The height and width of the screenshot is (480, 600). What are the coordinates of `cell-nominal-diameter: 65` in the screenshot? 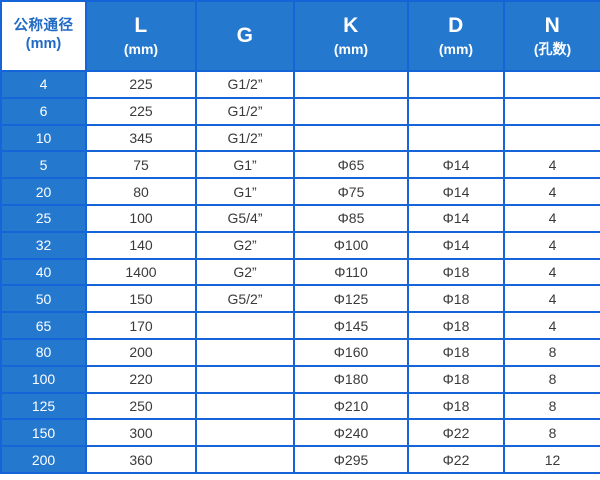 It's located at (43, 325).